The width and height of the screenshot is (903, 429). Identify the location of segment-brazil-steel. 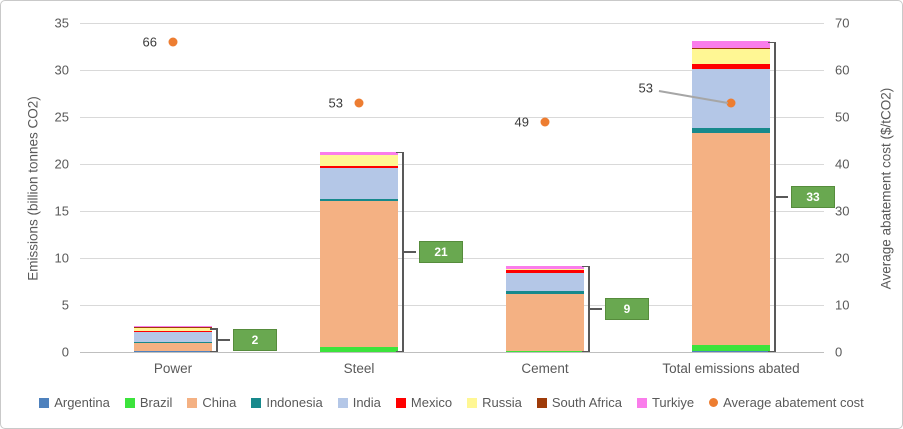
(359, 349).